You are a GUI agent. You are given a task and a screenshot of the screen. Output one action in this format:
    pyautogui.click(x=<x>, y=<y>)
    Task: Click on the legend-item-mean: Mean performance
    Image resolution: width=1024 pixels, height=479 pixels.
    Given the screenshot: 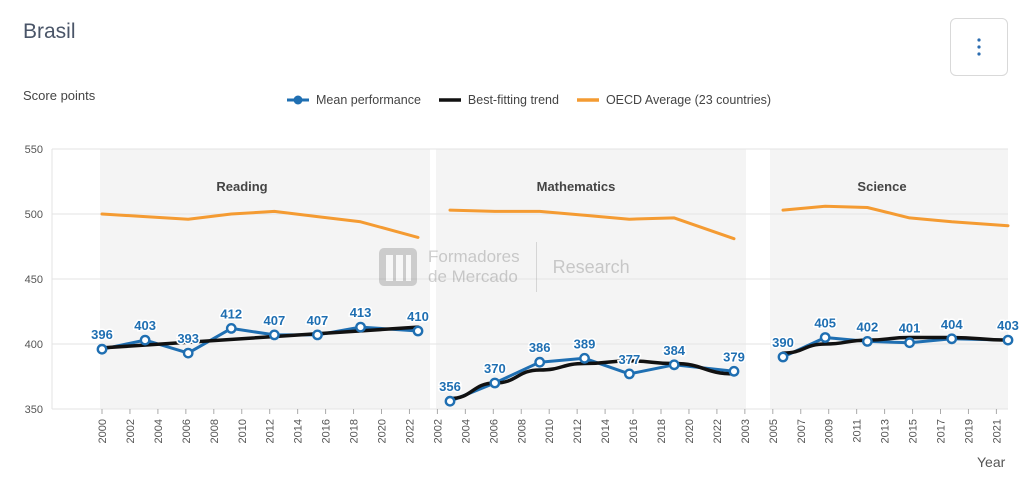 What is the action you would take?
    pyautogui.click(x=354, y=100)
    